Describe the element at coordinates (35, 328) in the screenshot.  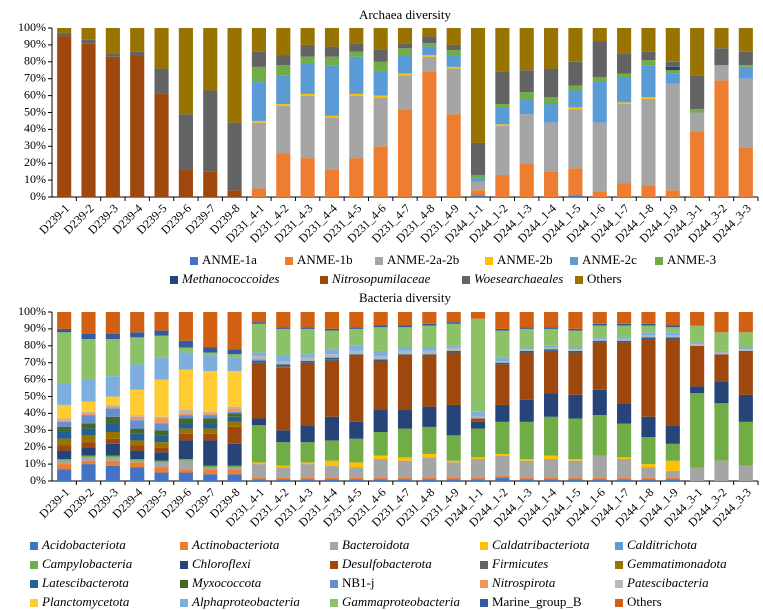
I see `y-tick-label: 90%` at that location.